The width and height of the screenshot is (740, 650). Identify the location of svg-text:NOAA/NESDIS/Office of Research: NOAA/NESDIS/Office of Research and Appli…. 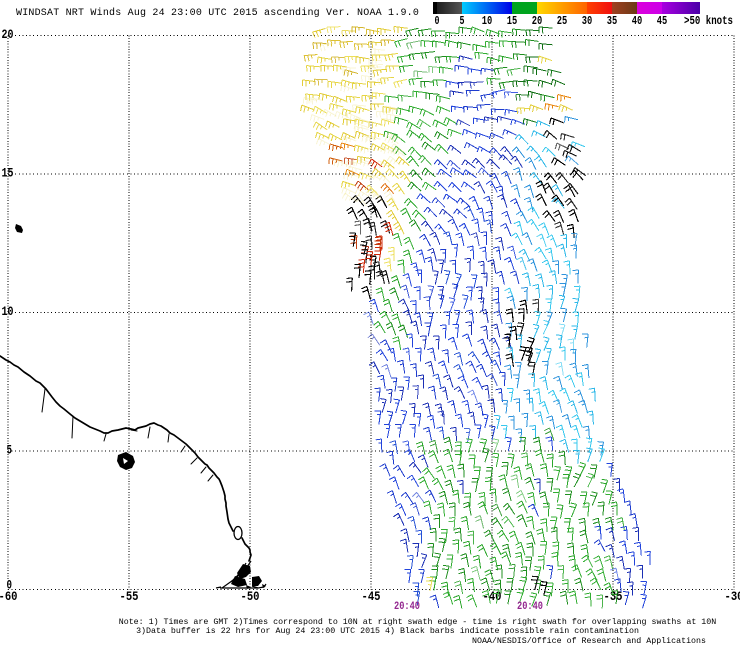
(589, 641).